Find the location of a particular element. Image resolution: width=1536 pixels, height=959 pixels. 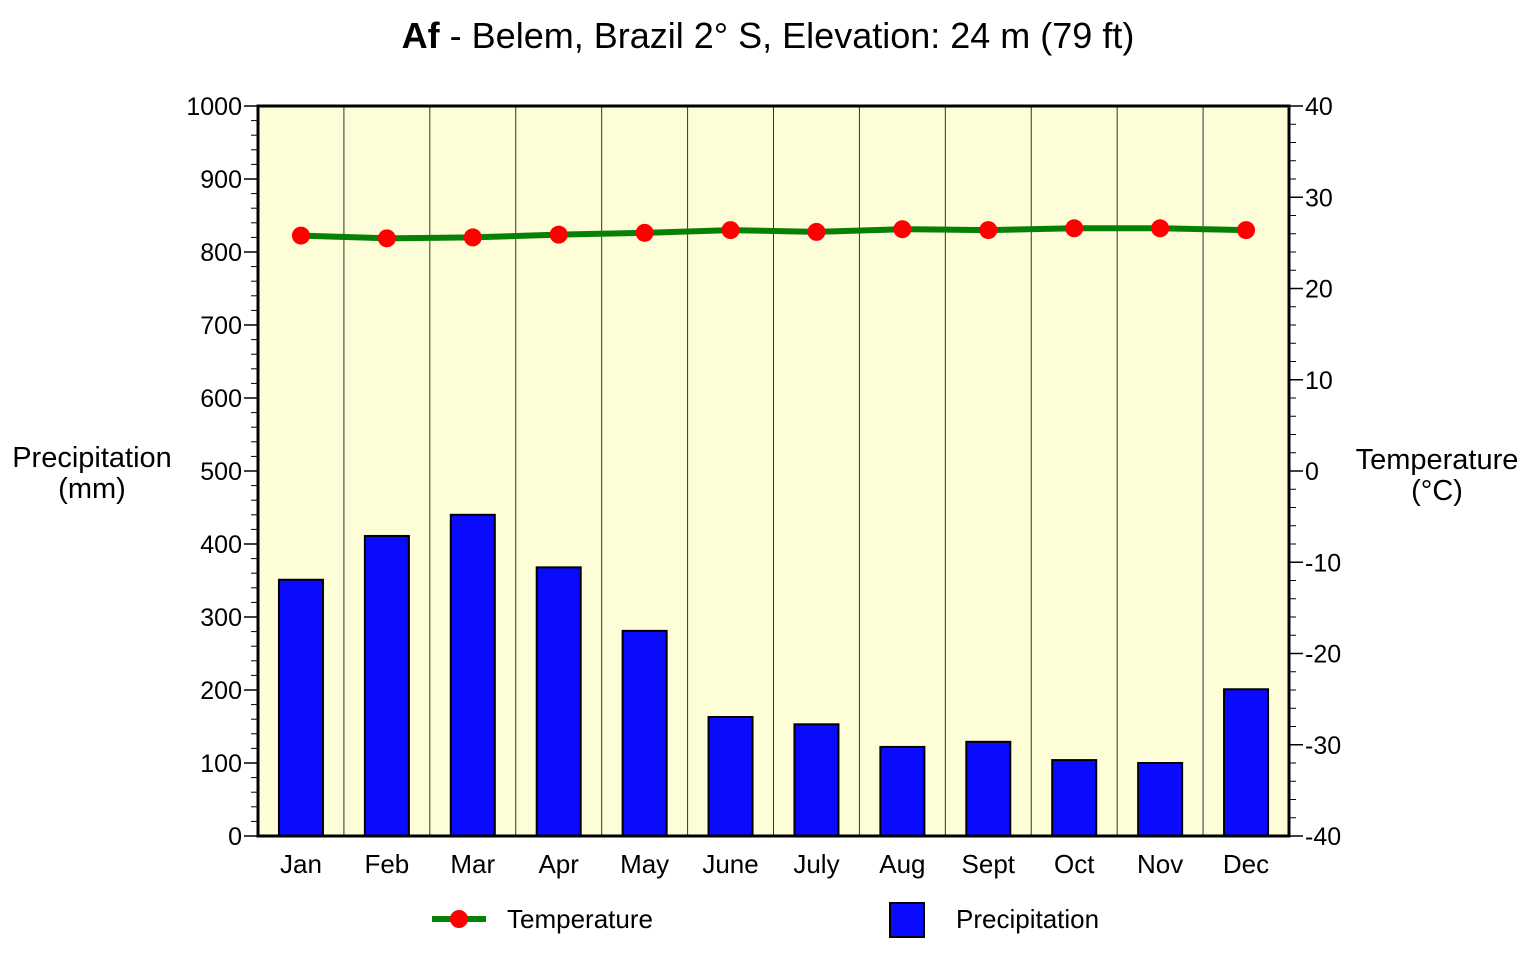

right-tick-label: 20 is located at coordinates (1319, 290).